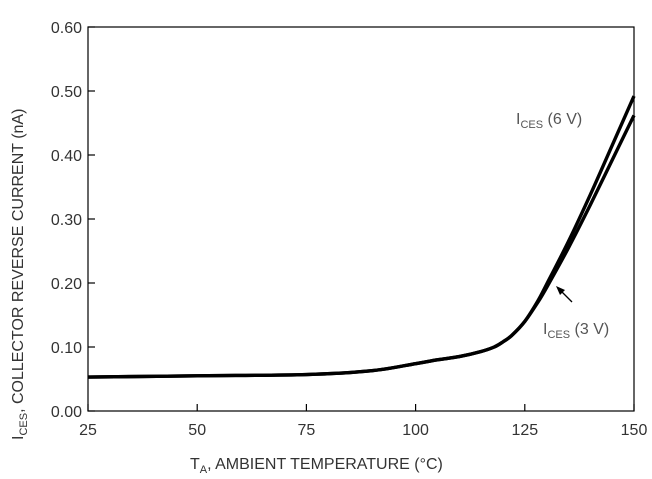 The width and height of the screenshot is (652, 479). Describe the element at coordinates (524, 430) in the screenshot. I see `x-tick-label: 125` at that location.